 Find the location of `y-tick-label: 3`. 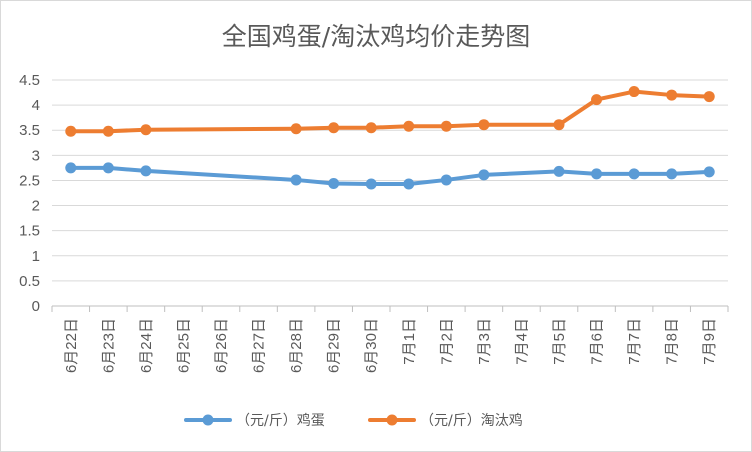

y-tick-label: 3 is located at coordinates (36, 155).